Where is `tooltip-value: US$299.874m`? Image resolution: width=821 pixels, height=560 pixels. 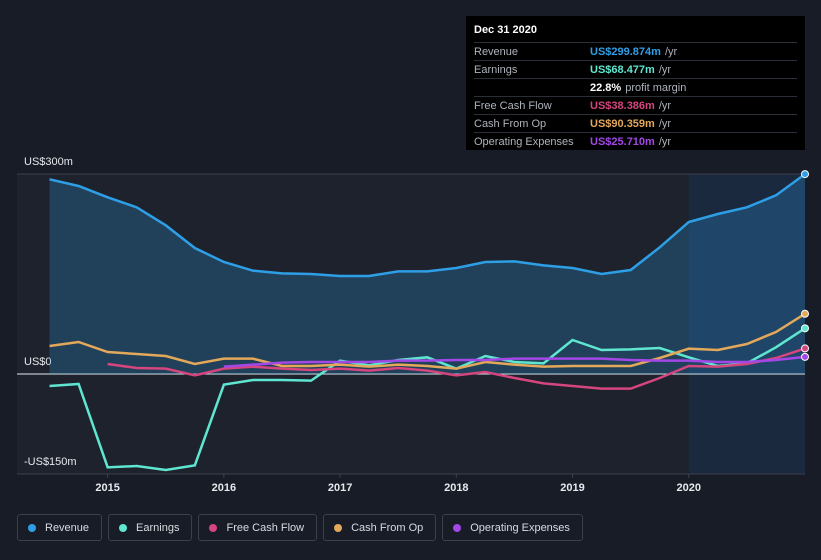 tooltip-value: US$299.874m is located at coordinates (625, 51).